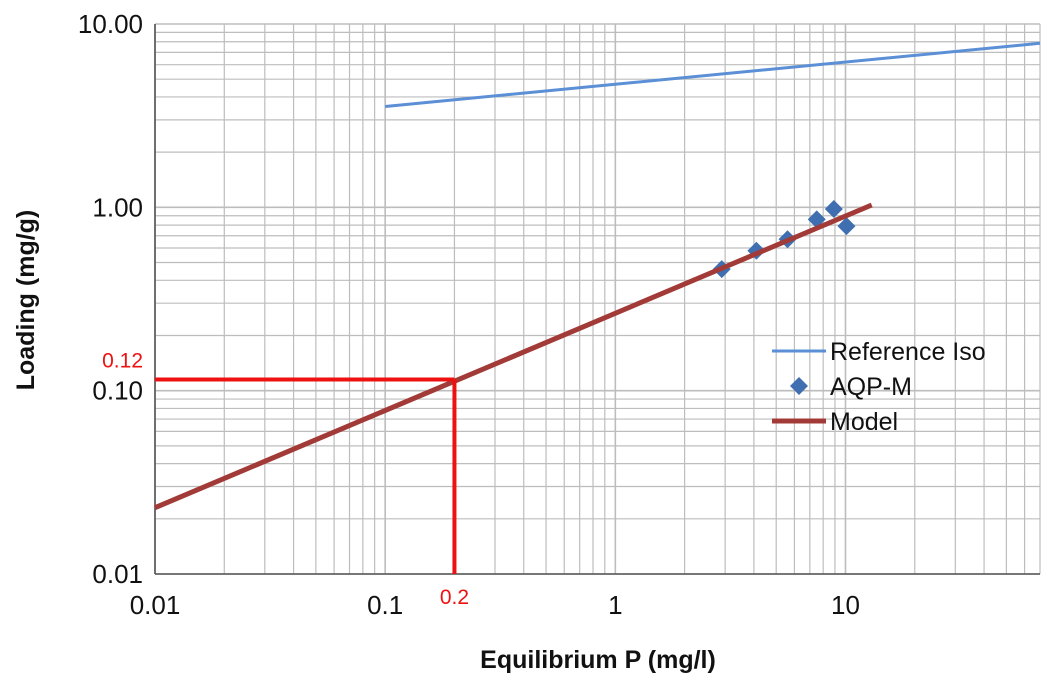  I want to click on series-line-reference-iso, so click(713, 74).